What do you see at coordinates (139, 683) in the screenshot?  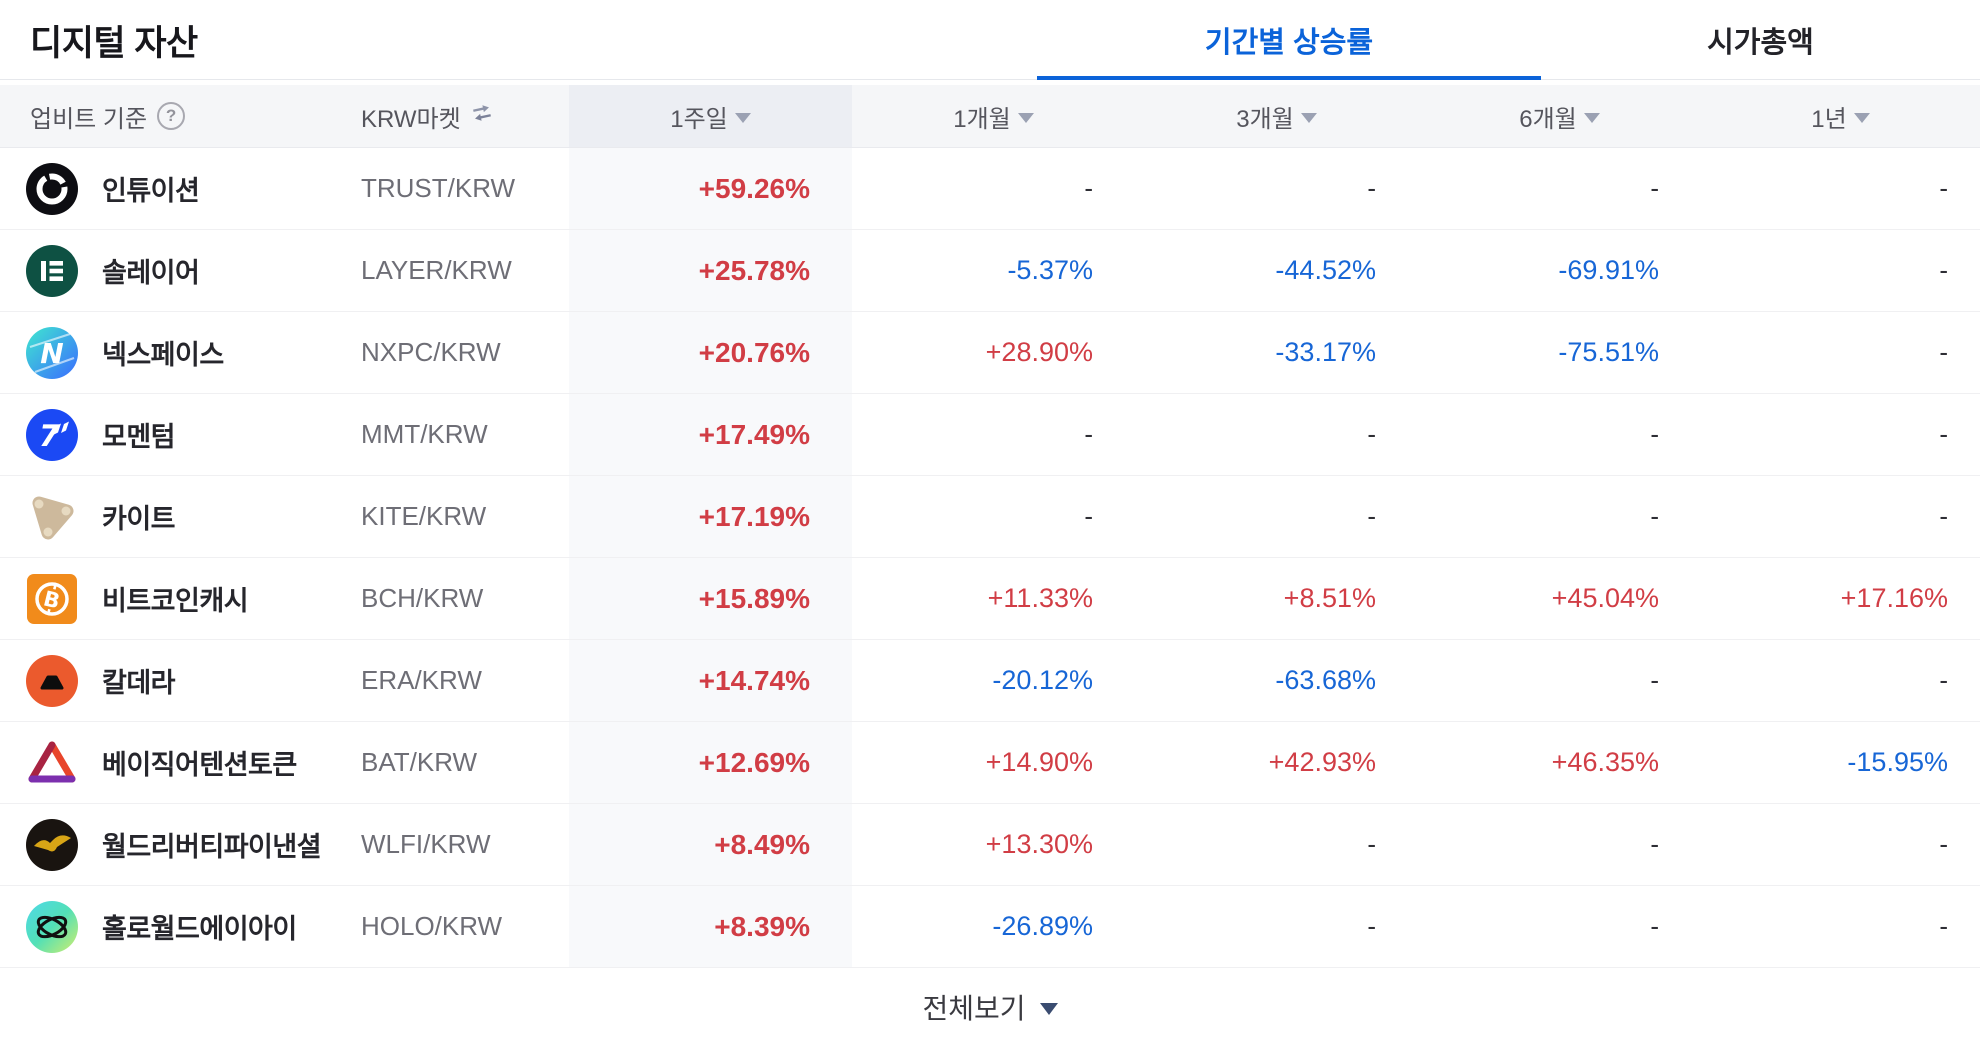 I see `coin-name: 칼데라` at bounding box center [139, 683].